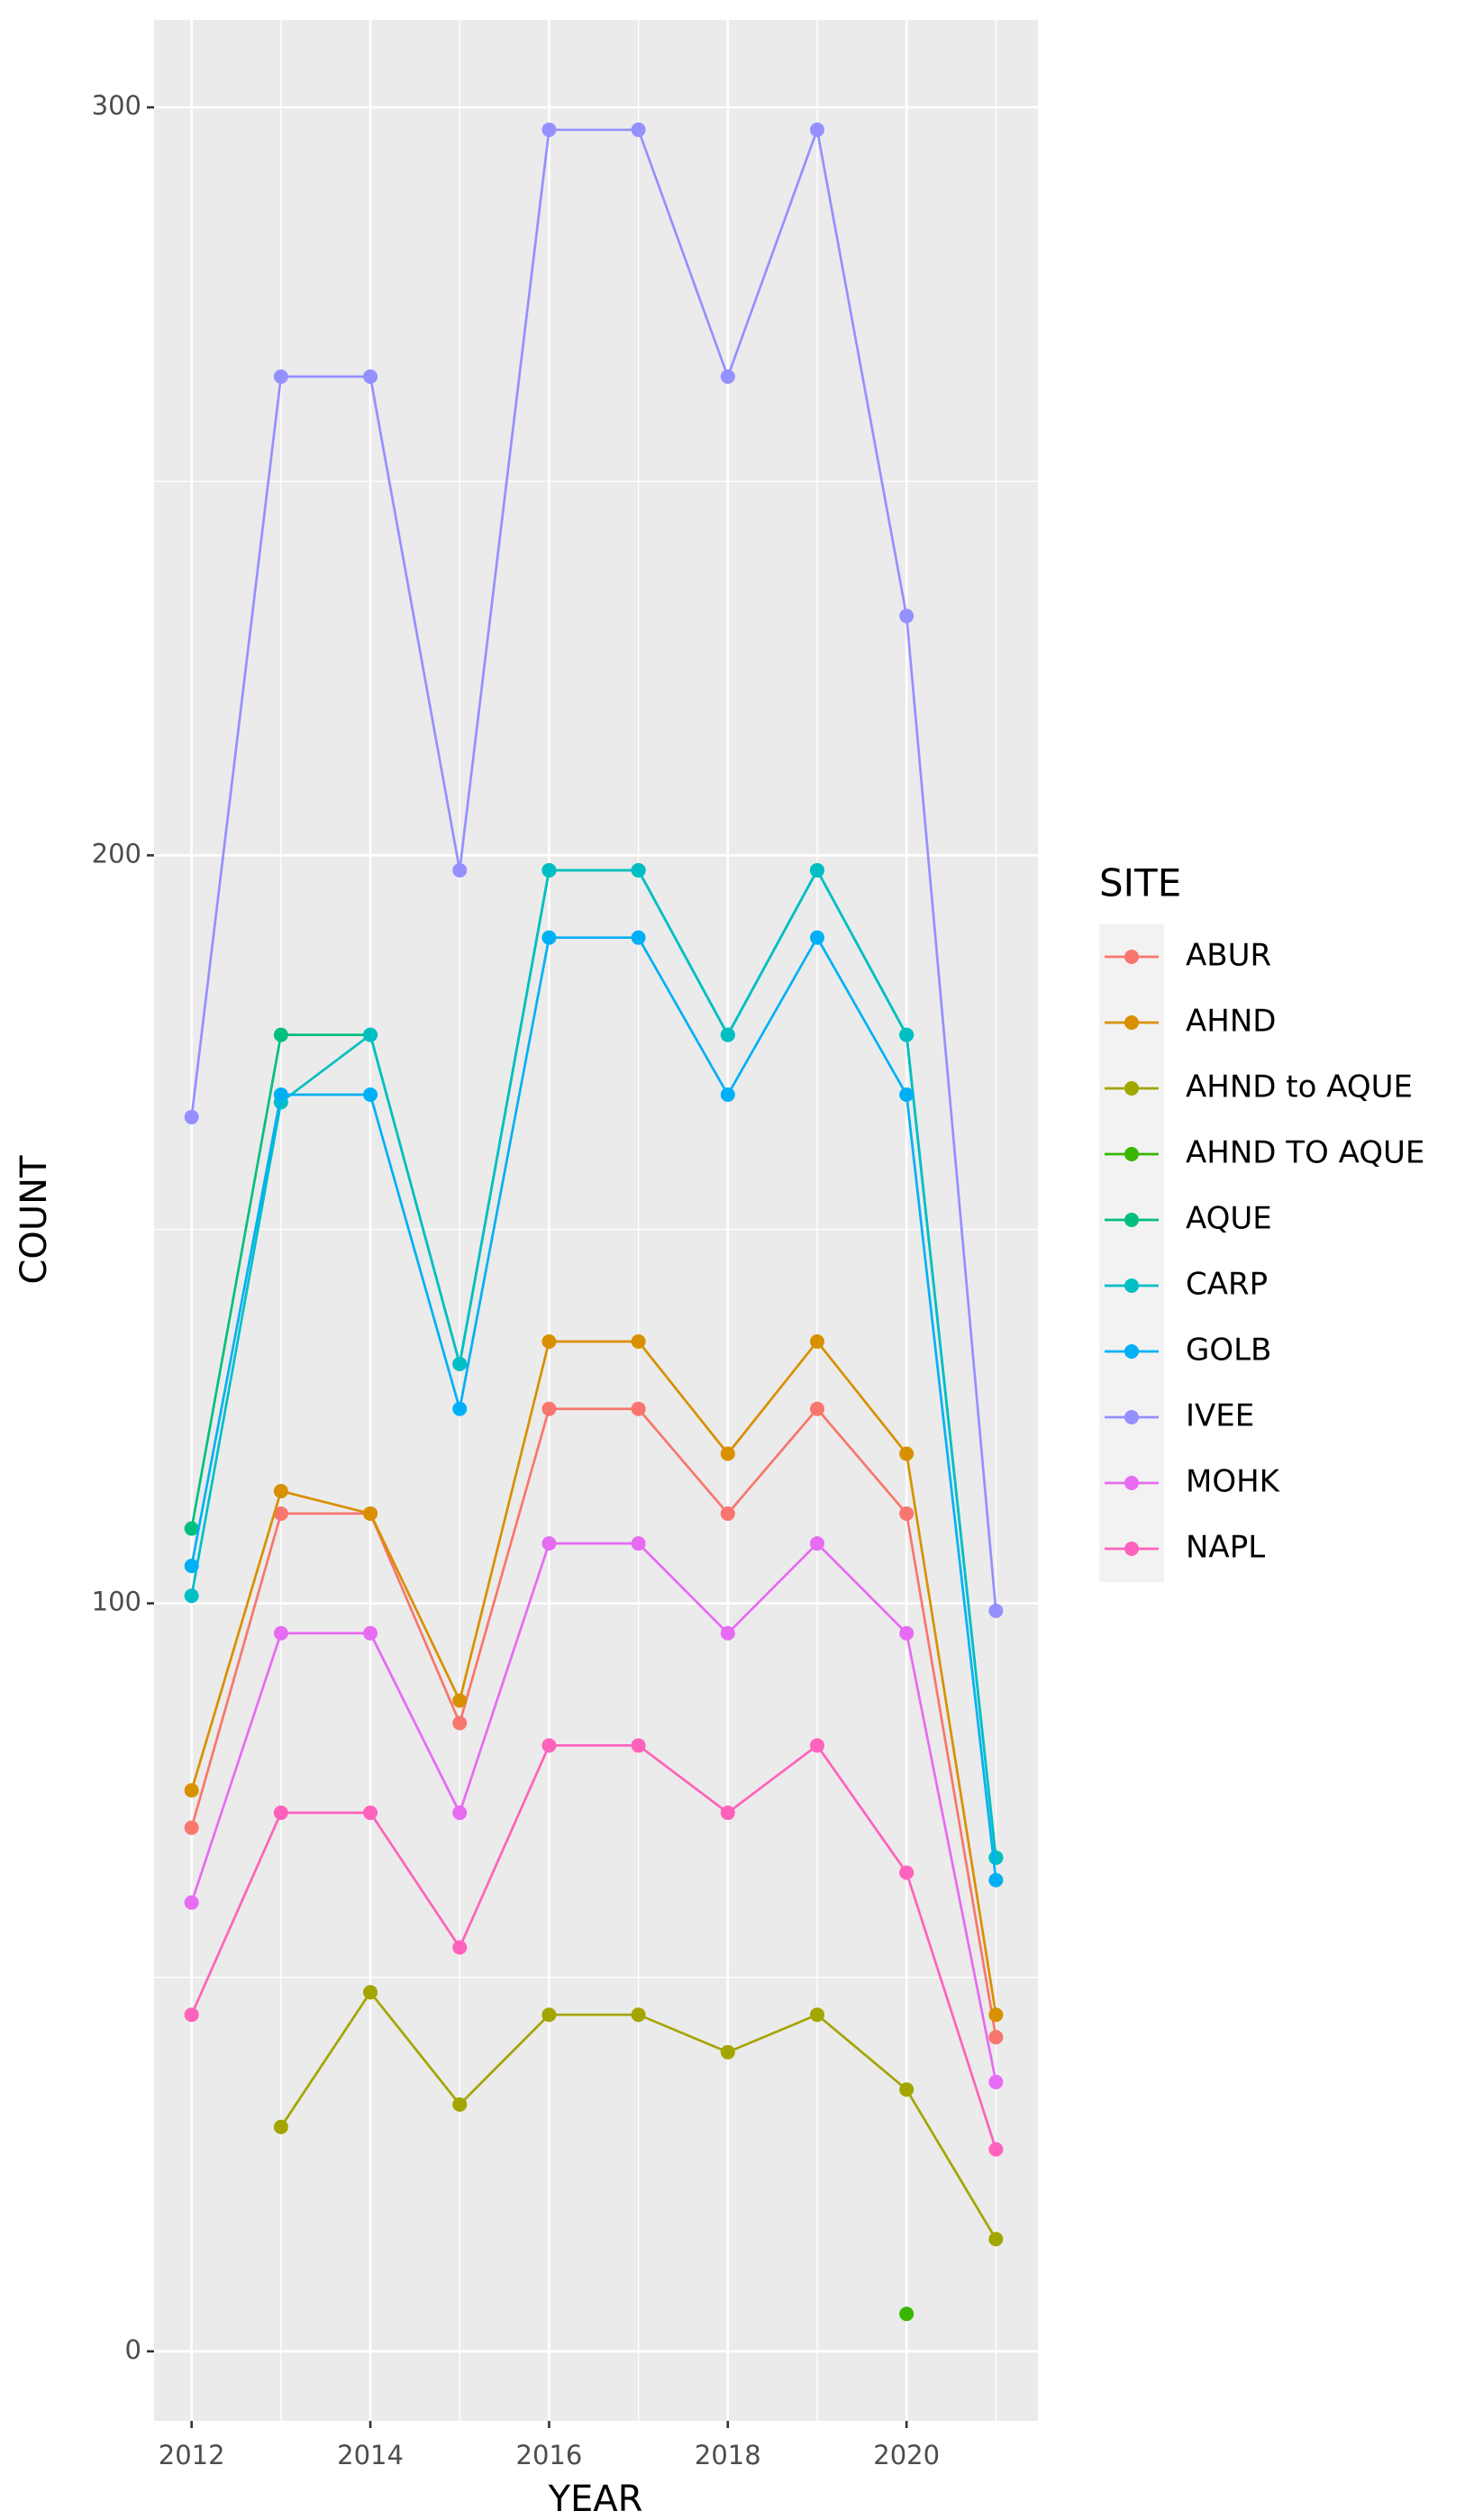  I want to click on legend-label: IVEE, so click(1220, 1416).